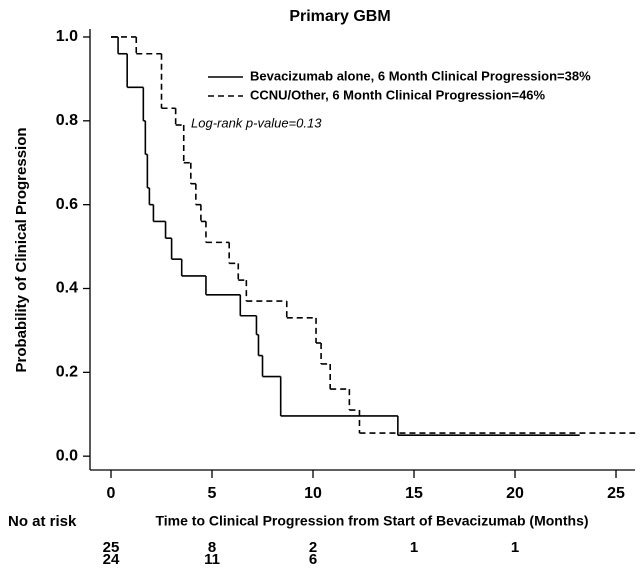 Image resolution: width=642 pixels, height=572 pixels. Describe the element at coordinates (313, 493) in the screenshot. I see `x-tick-label: 10` at that location.